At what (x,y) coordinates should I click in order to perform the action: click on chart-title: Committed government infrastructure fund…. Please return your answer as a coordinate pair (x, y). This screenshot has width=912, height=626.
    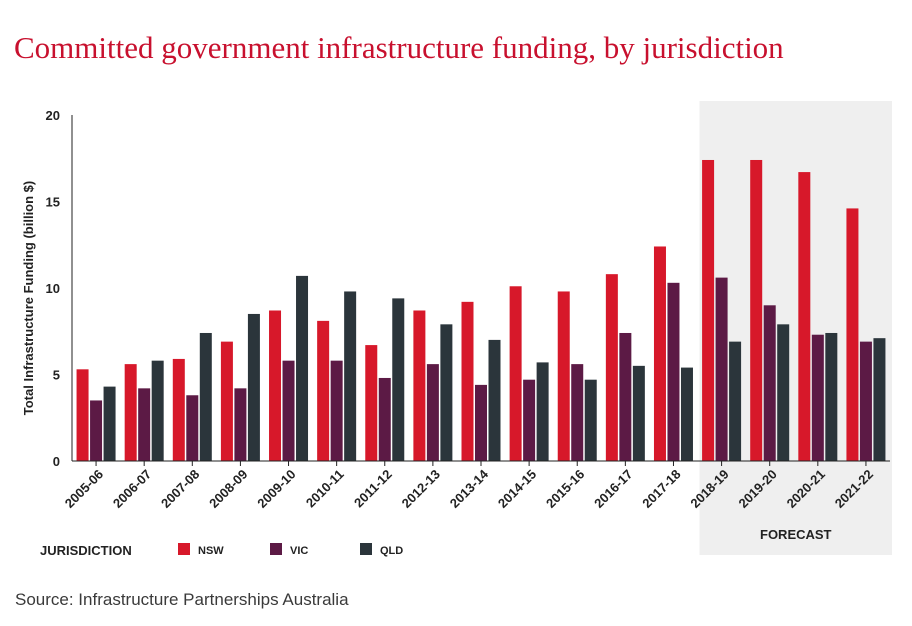
    Looking at the image, I should click on (399, 47).